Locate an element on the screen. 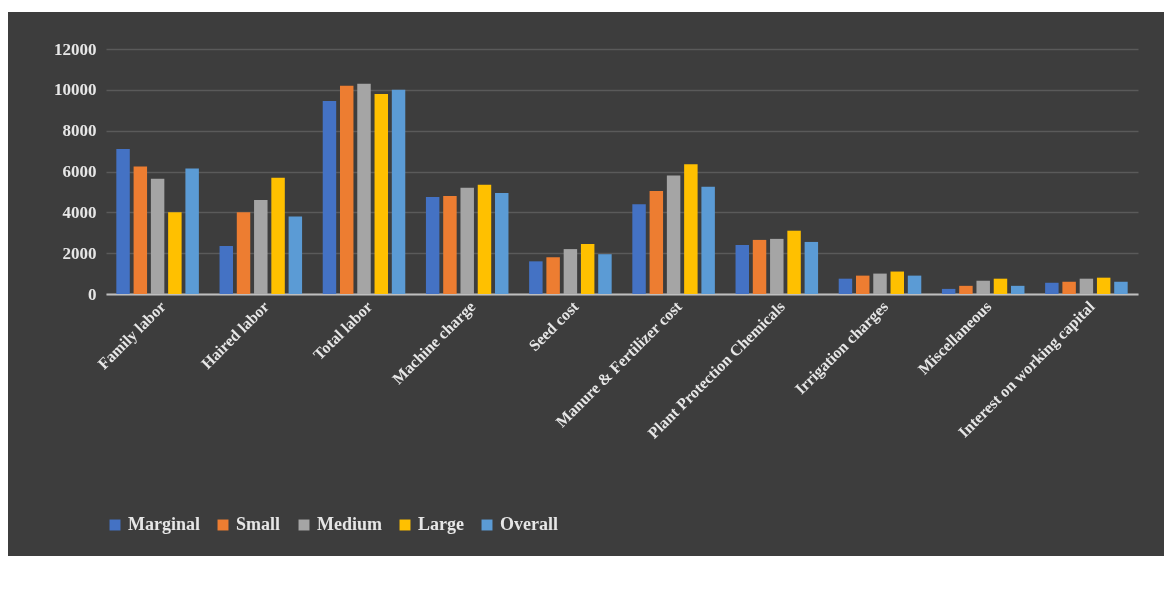  y-tick-label: 4000 is located at coordinates (79, 212).